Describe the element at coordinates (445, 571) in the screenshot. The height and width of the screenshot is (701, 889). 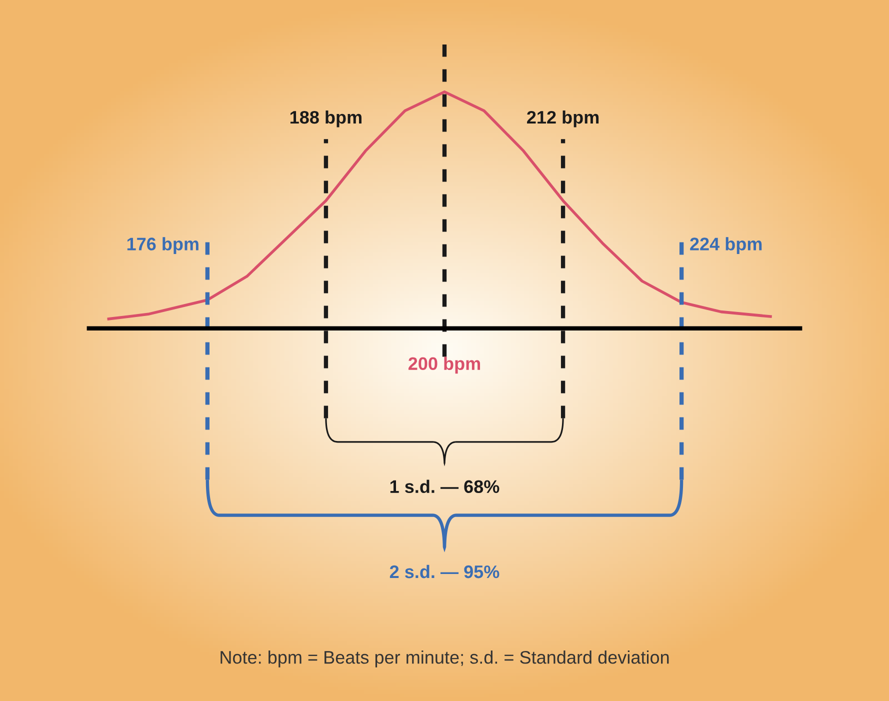
I see `text: 2 s.d. — 95%` at that location.